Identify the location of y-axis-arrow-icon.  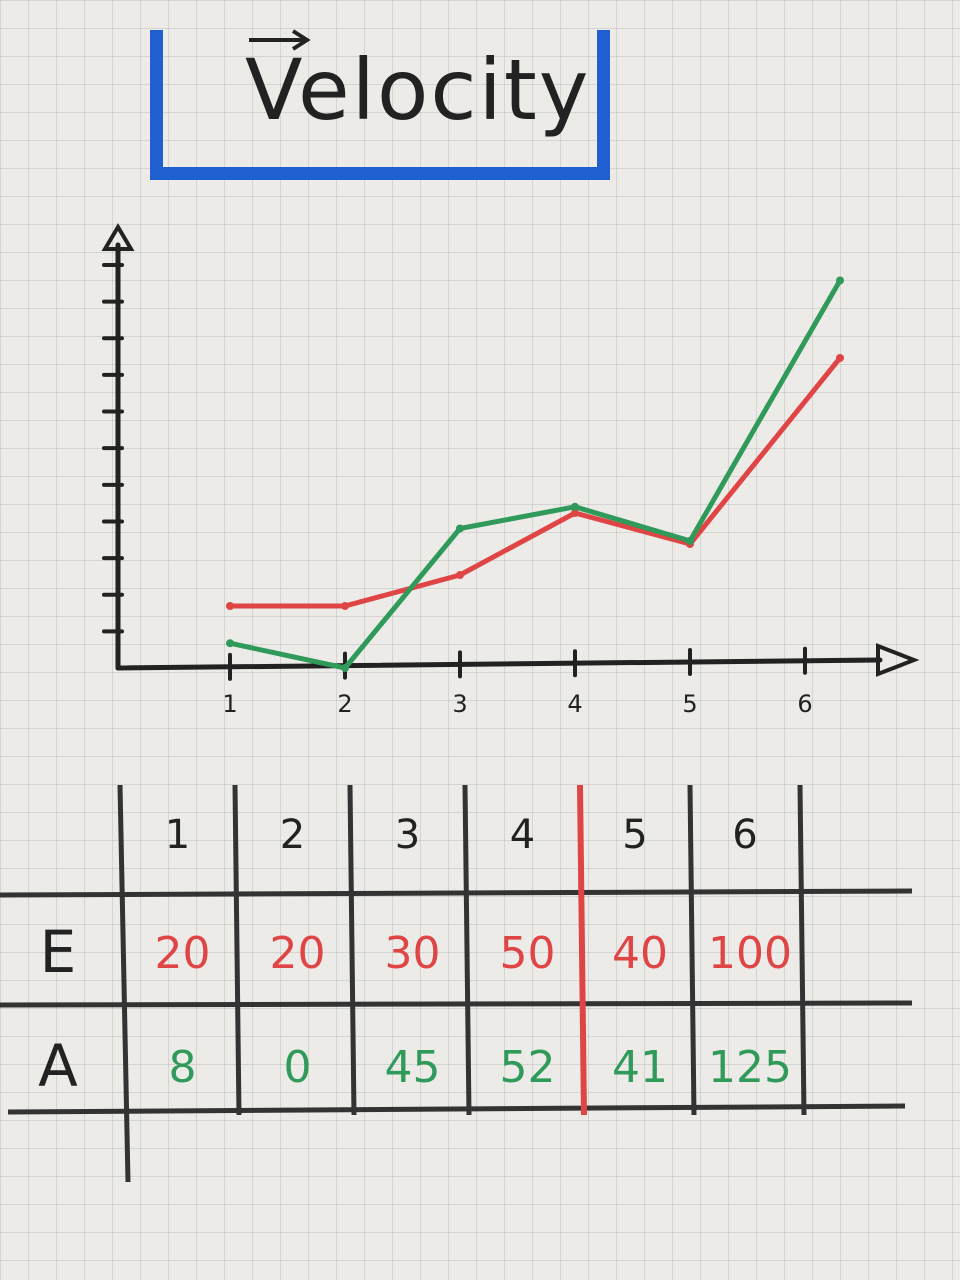
(118, 237).